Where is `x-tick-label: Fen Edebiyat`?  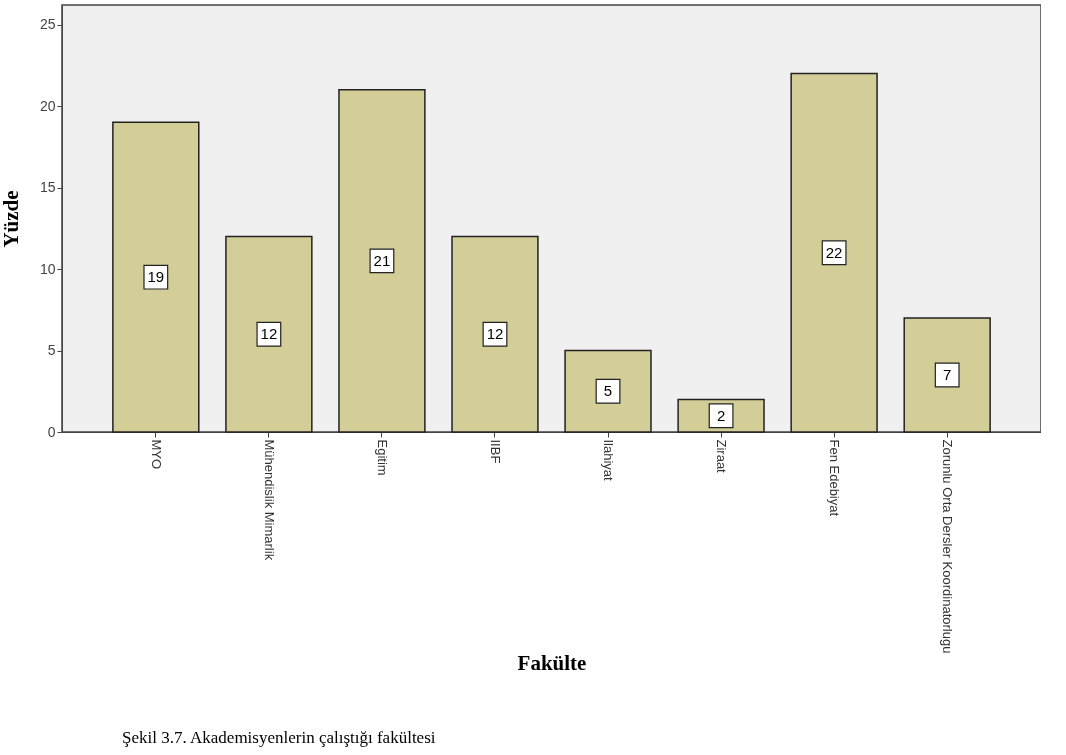 x-tick-label: Fen Edebiyat is located at coordinates (835, 478).